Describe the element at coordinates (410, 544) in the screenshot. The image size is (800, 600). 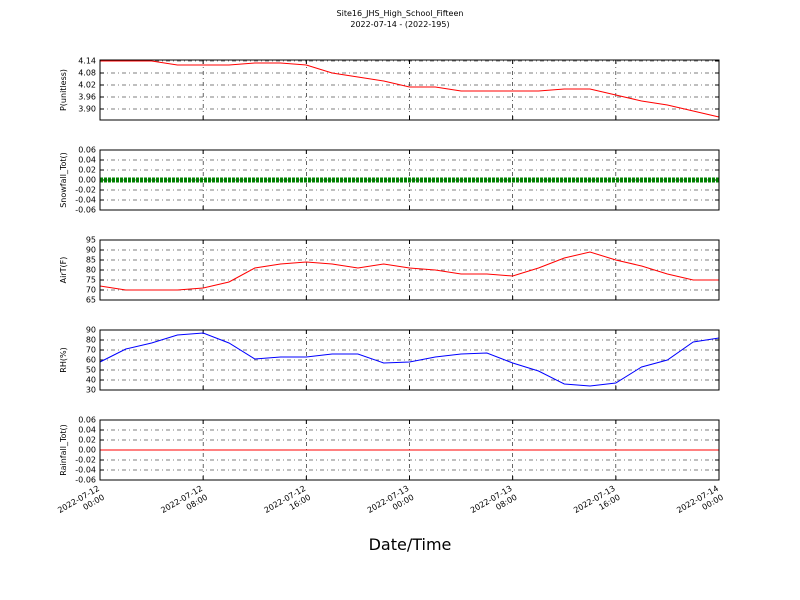
I see `x-axis-label: Date/Time` at that location.